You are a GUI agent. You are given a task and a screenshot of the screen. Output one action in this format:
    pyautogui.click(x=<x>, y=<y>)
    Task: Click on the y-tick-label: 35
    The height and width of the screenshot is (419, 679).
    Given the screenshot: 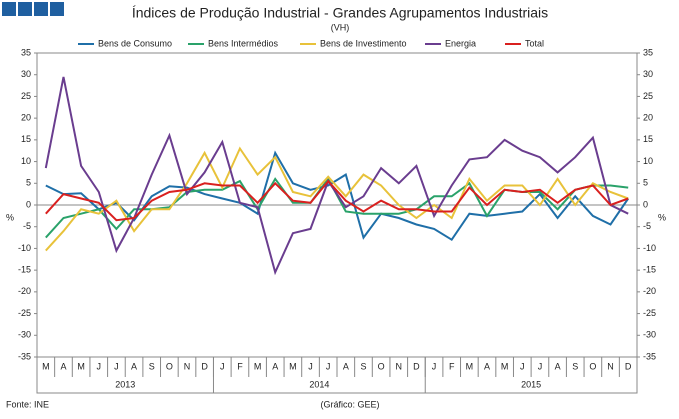 What is the action you would take?
    pyautogui.click(x=26, y=52)
    